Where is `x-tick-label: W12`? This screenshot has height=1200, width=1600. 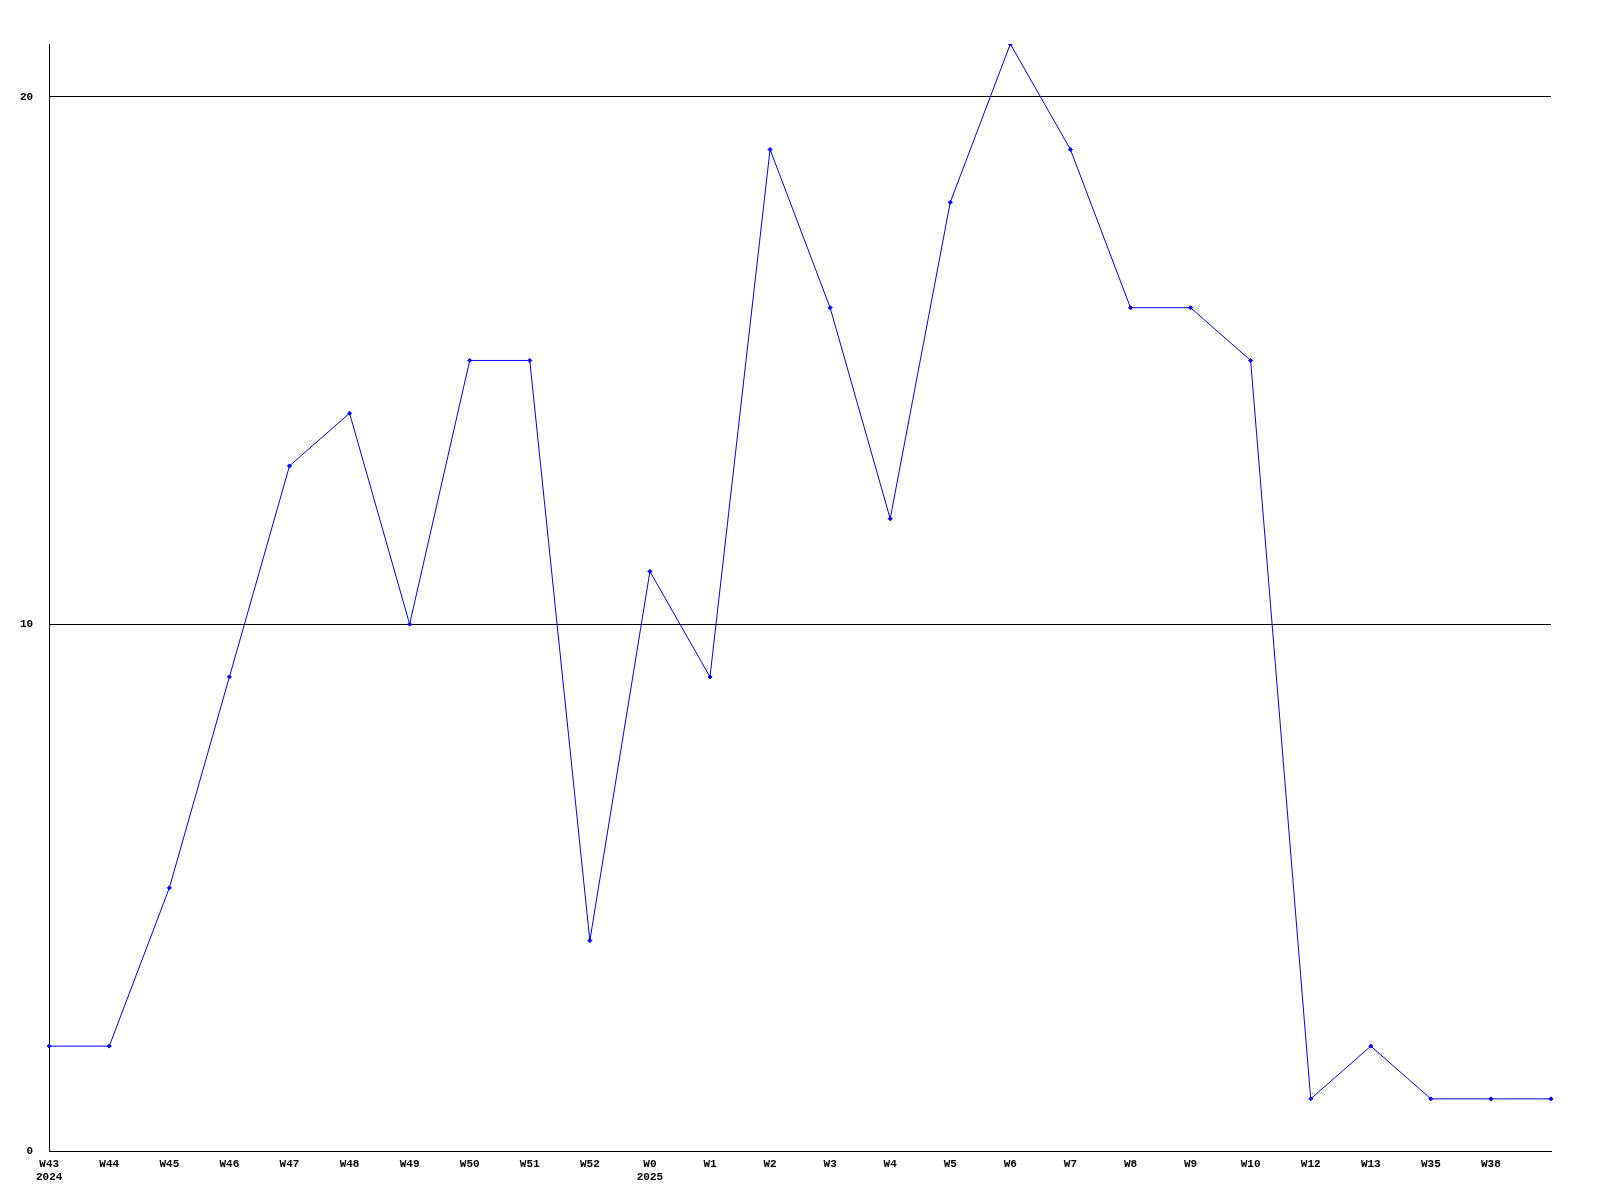 x-tick-label: W12 is located at coordinates (1310, 1163).